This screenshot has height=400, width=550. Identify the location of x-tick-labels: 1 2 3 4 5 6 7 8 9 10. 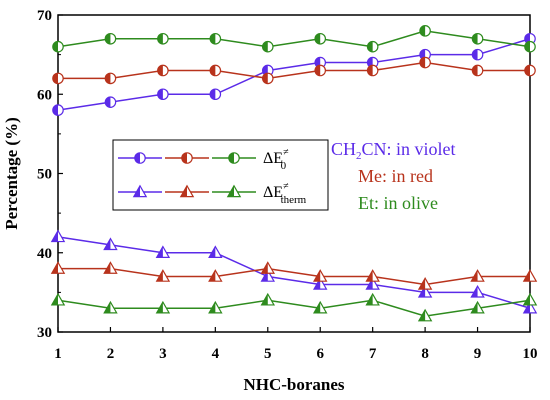
(295, 354).